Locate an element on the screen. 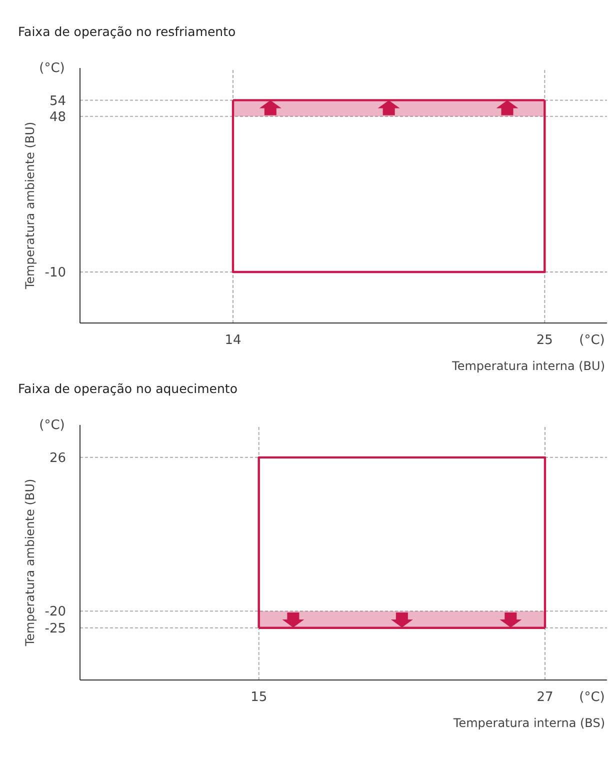 The image size is (614, 763). x-tick-label: 14 is located at coordinates (233, 340).